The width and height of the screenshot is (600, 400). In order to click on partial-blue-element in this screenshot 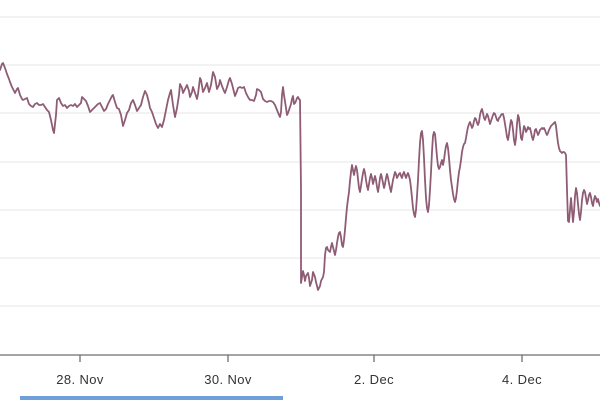, I will do `click(151, 398)`.